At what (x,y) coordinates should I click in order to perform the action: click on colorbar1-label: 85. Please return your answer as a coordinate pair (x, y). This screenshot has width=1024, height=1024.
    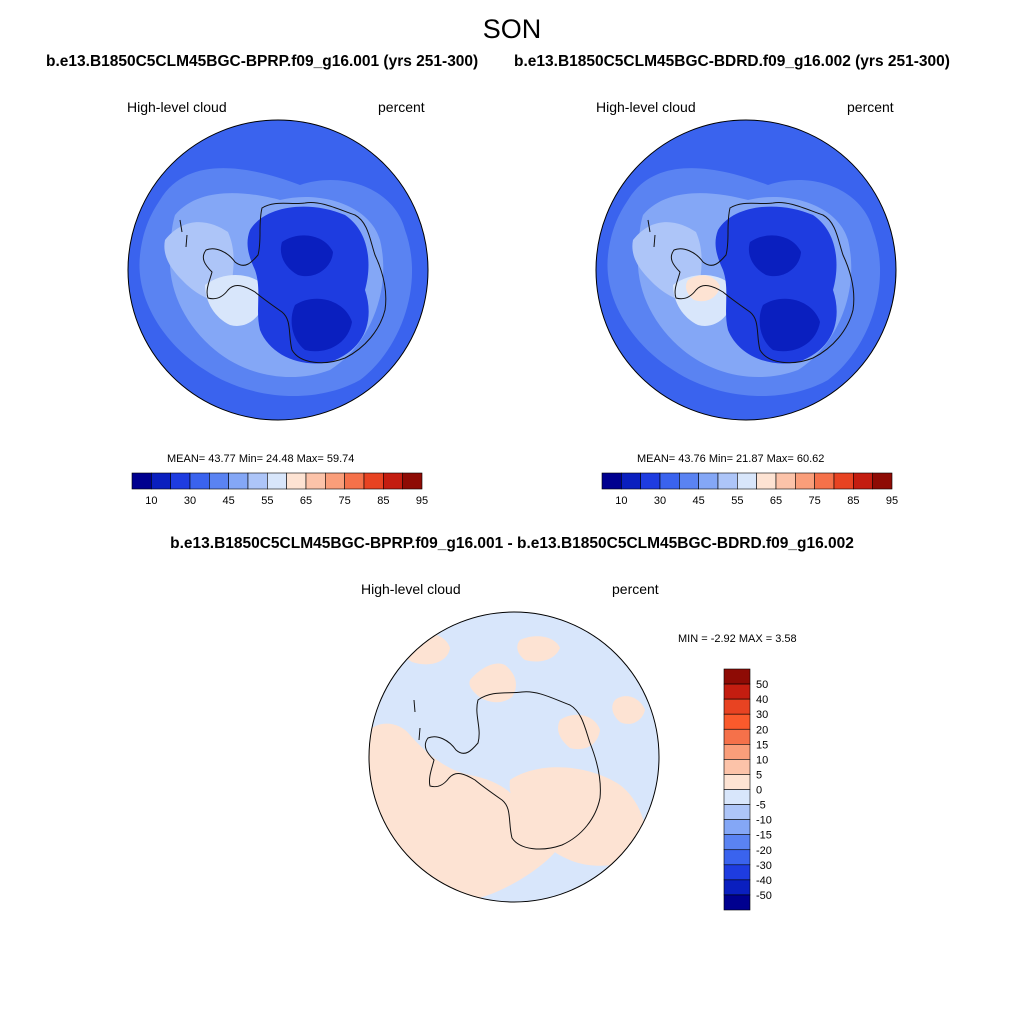
    Looking at the image, I should click on (383, 501).